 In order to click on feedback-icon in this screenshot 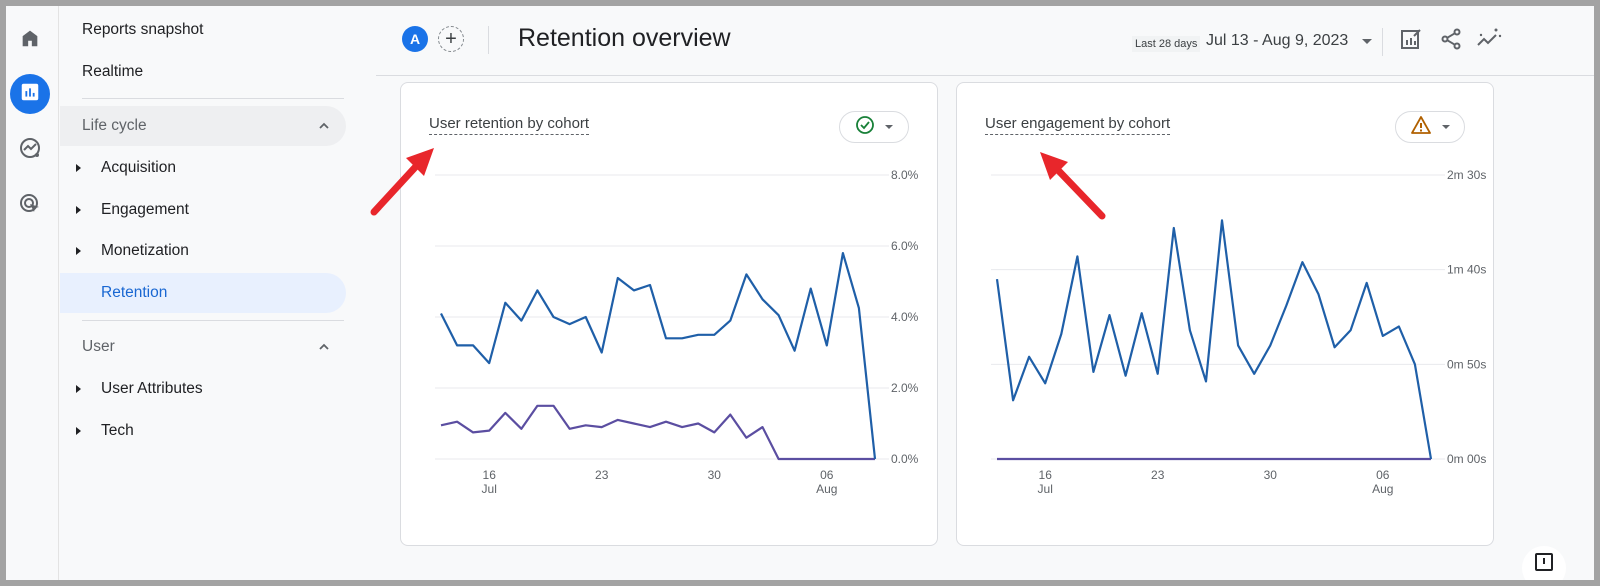, I will do `click(1544, 564)`.